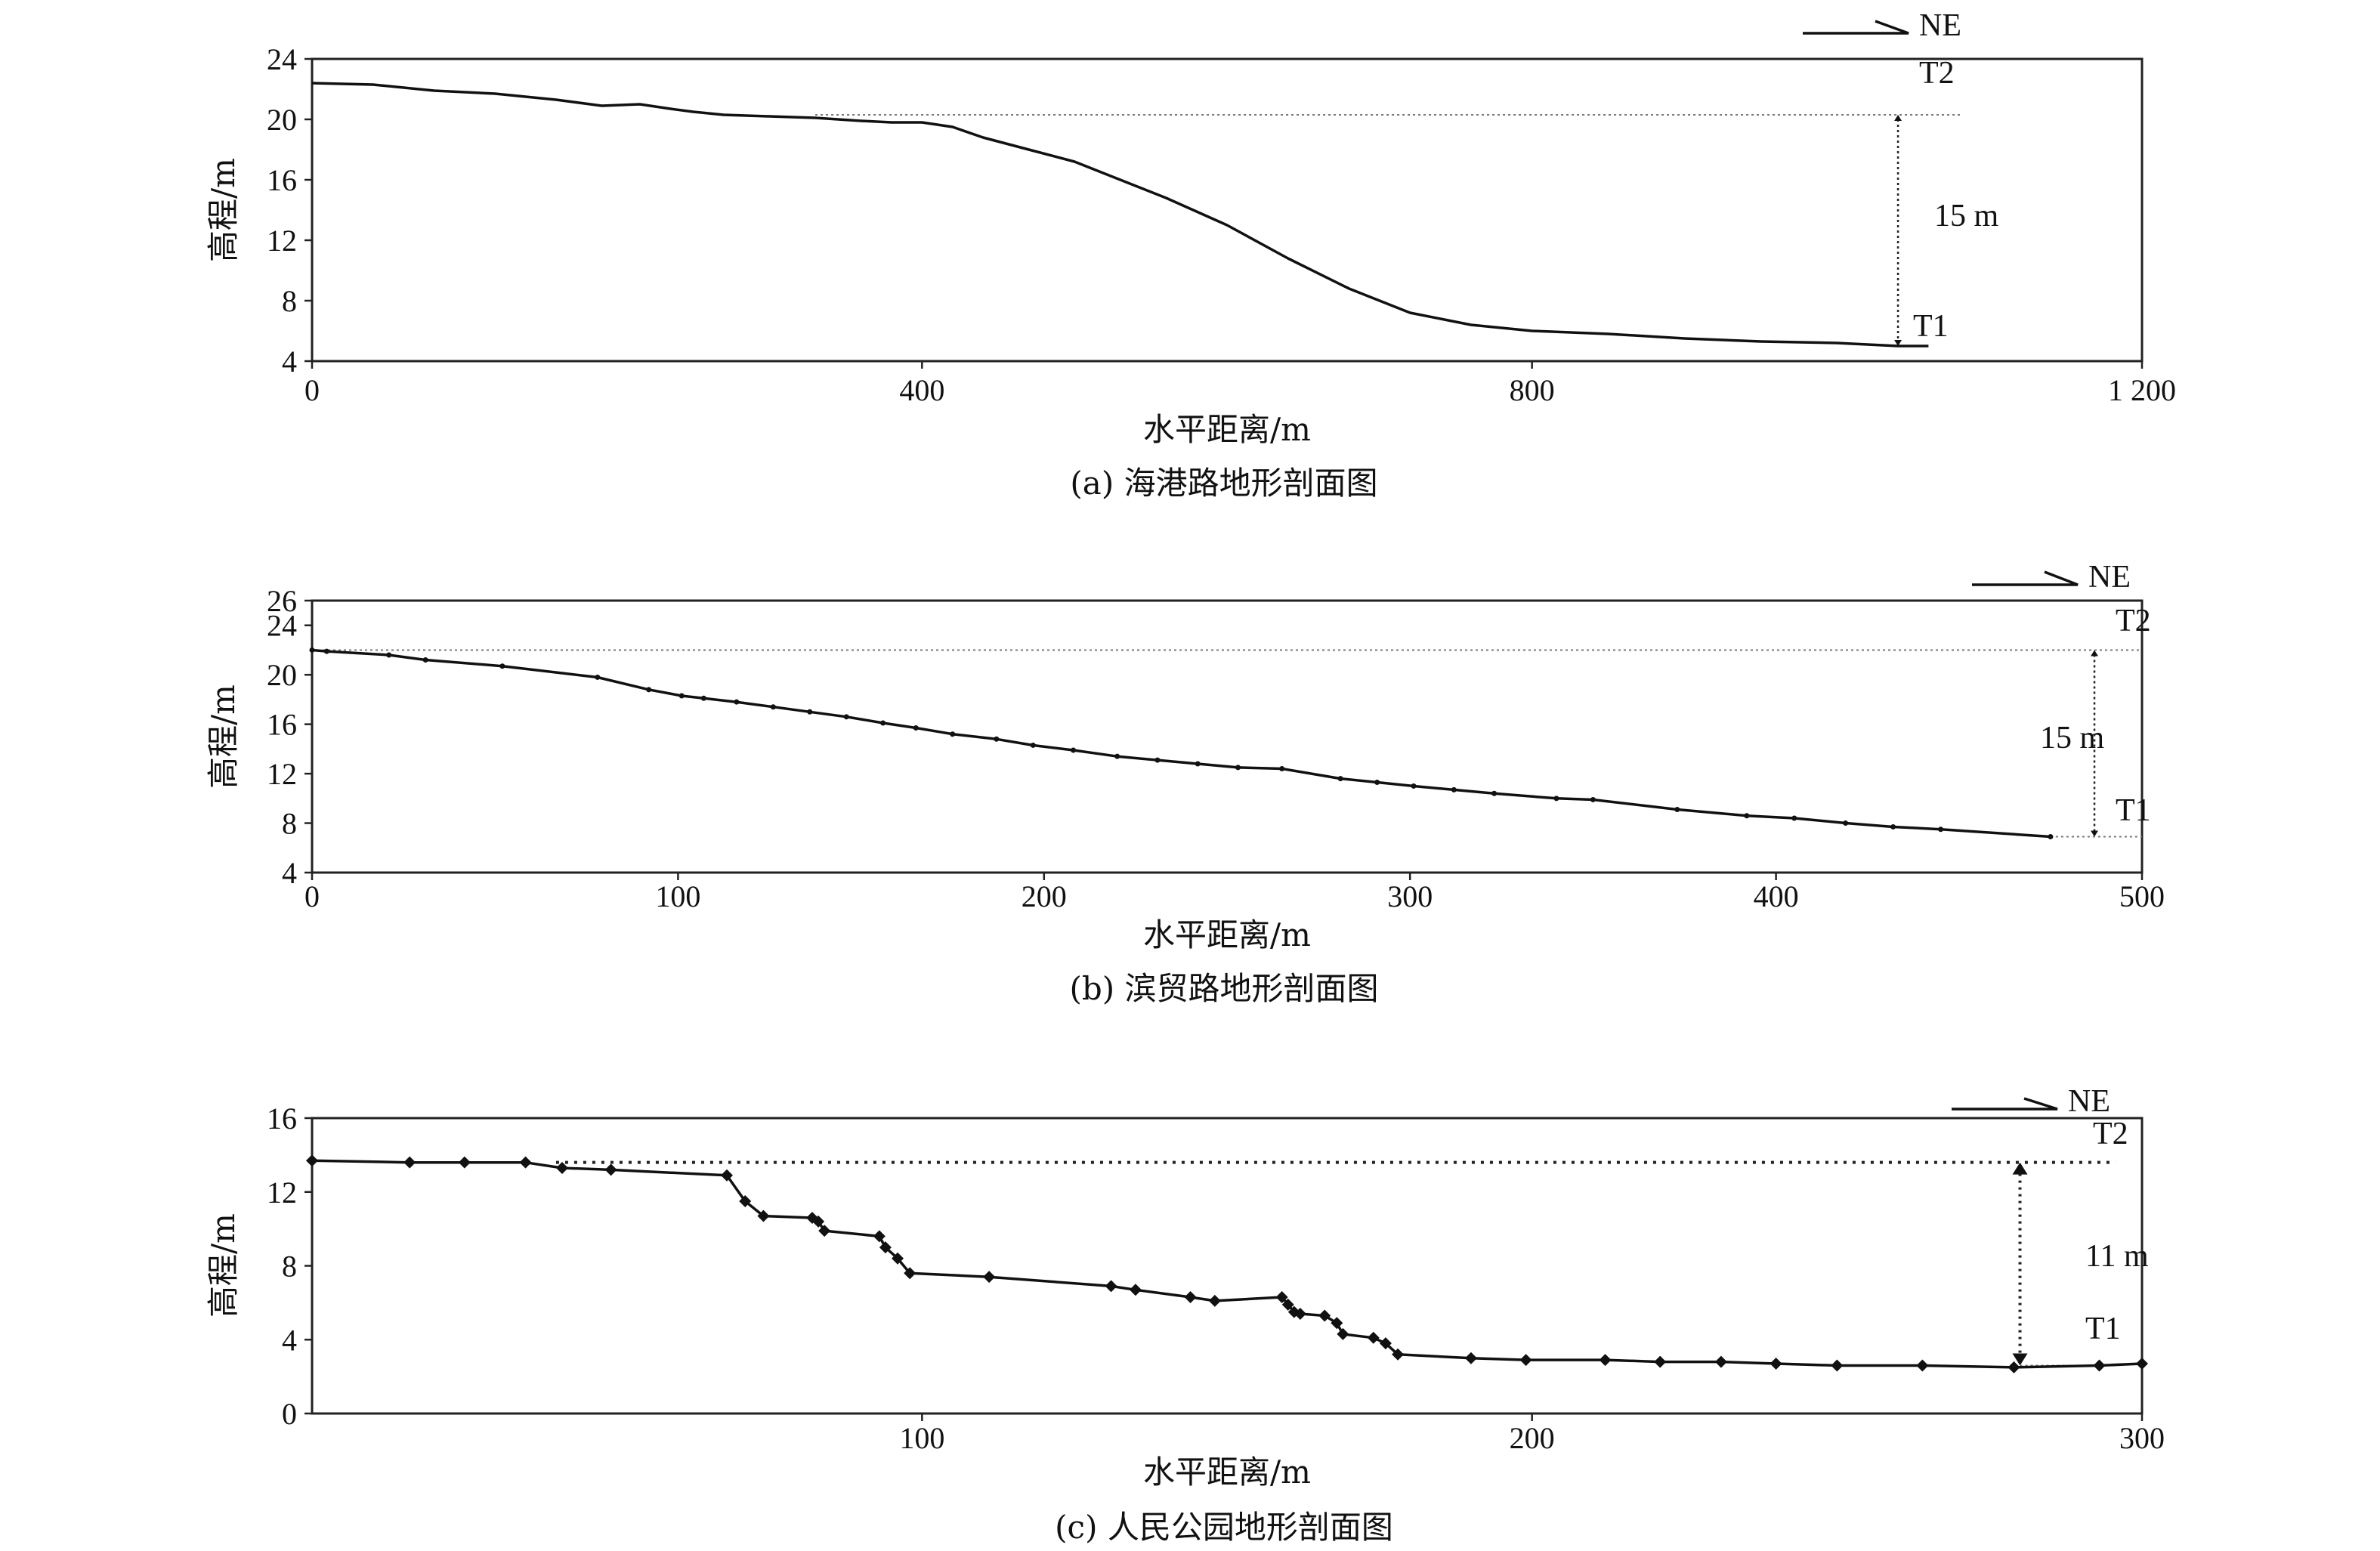  What do you see at coordinates (1044, 896) in the screenshot?
I see `panel-b-x-tick-label: 200` at bounding box center [1044, 896].